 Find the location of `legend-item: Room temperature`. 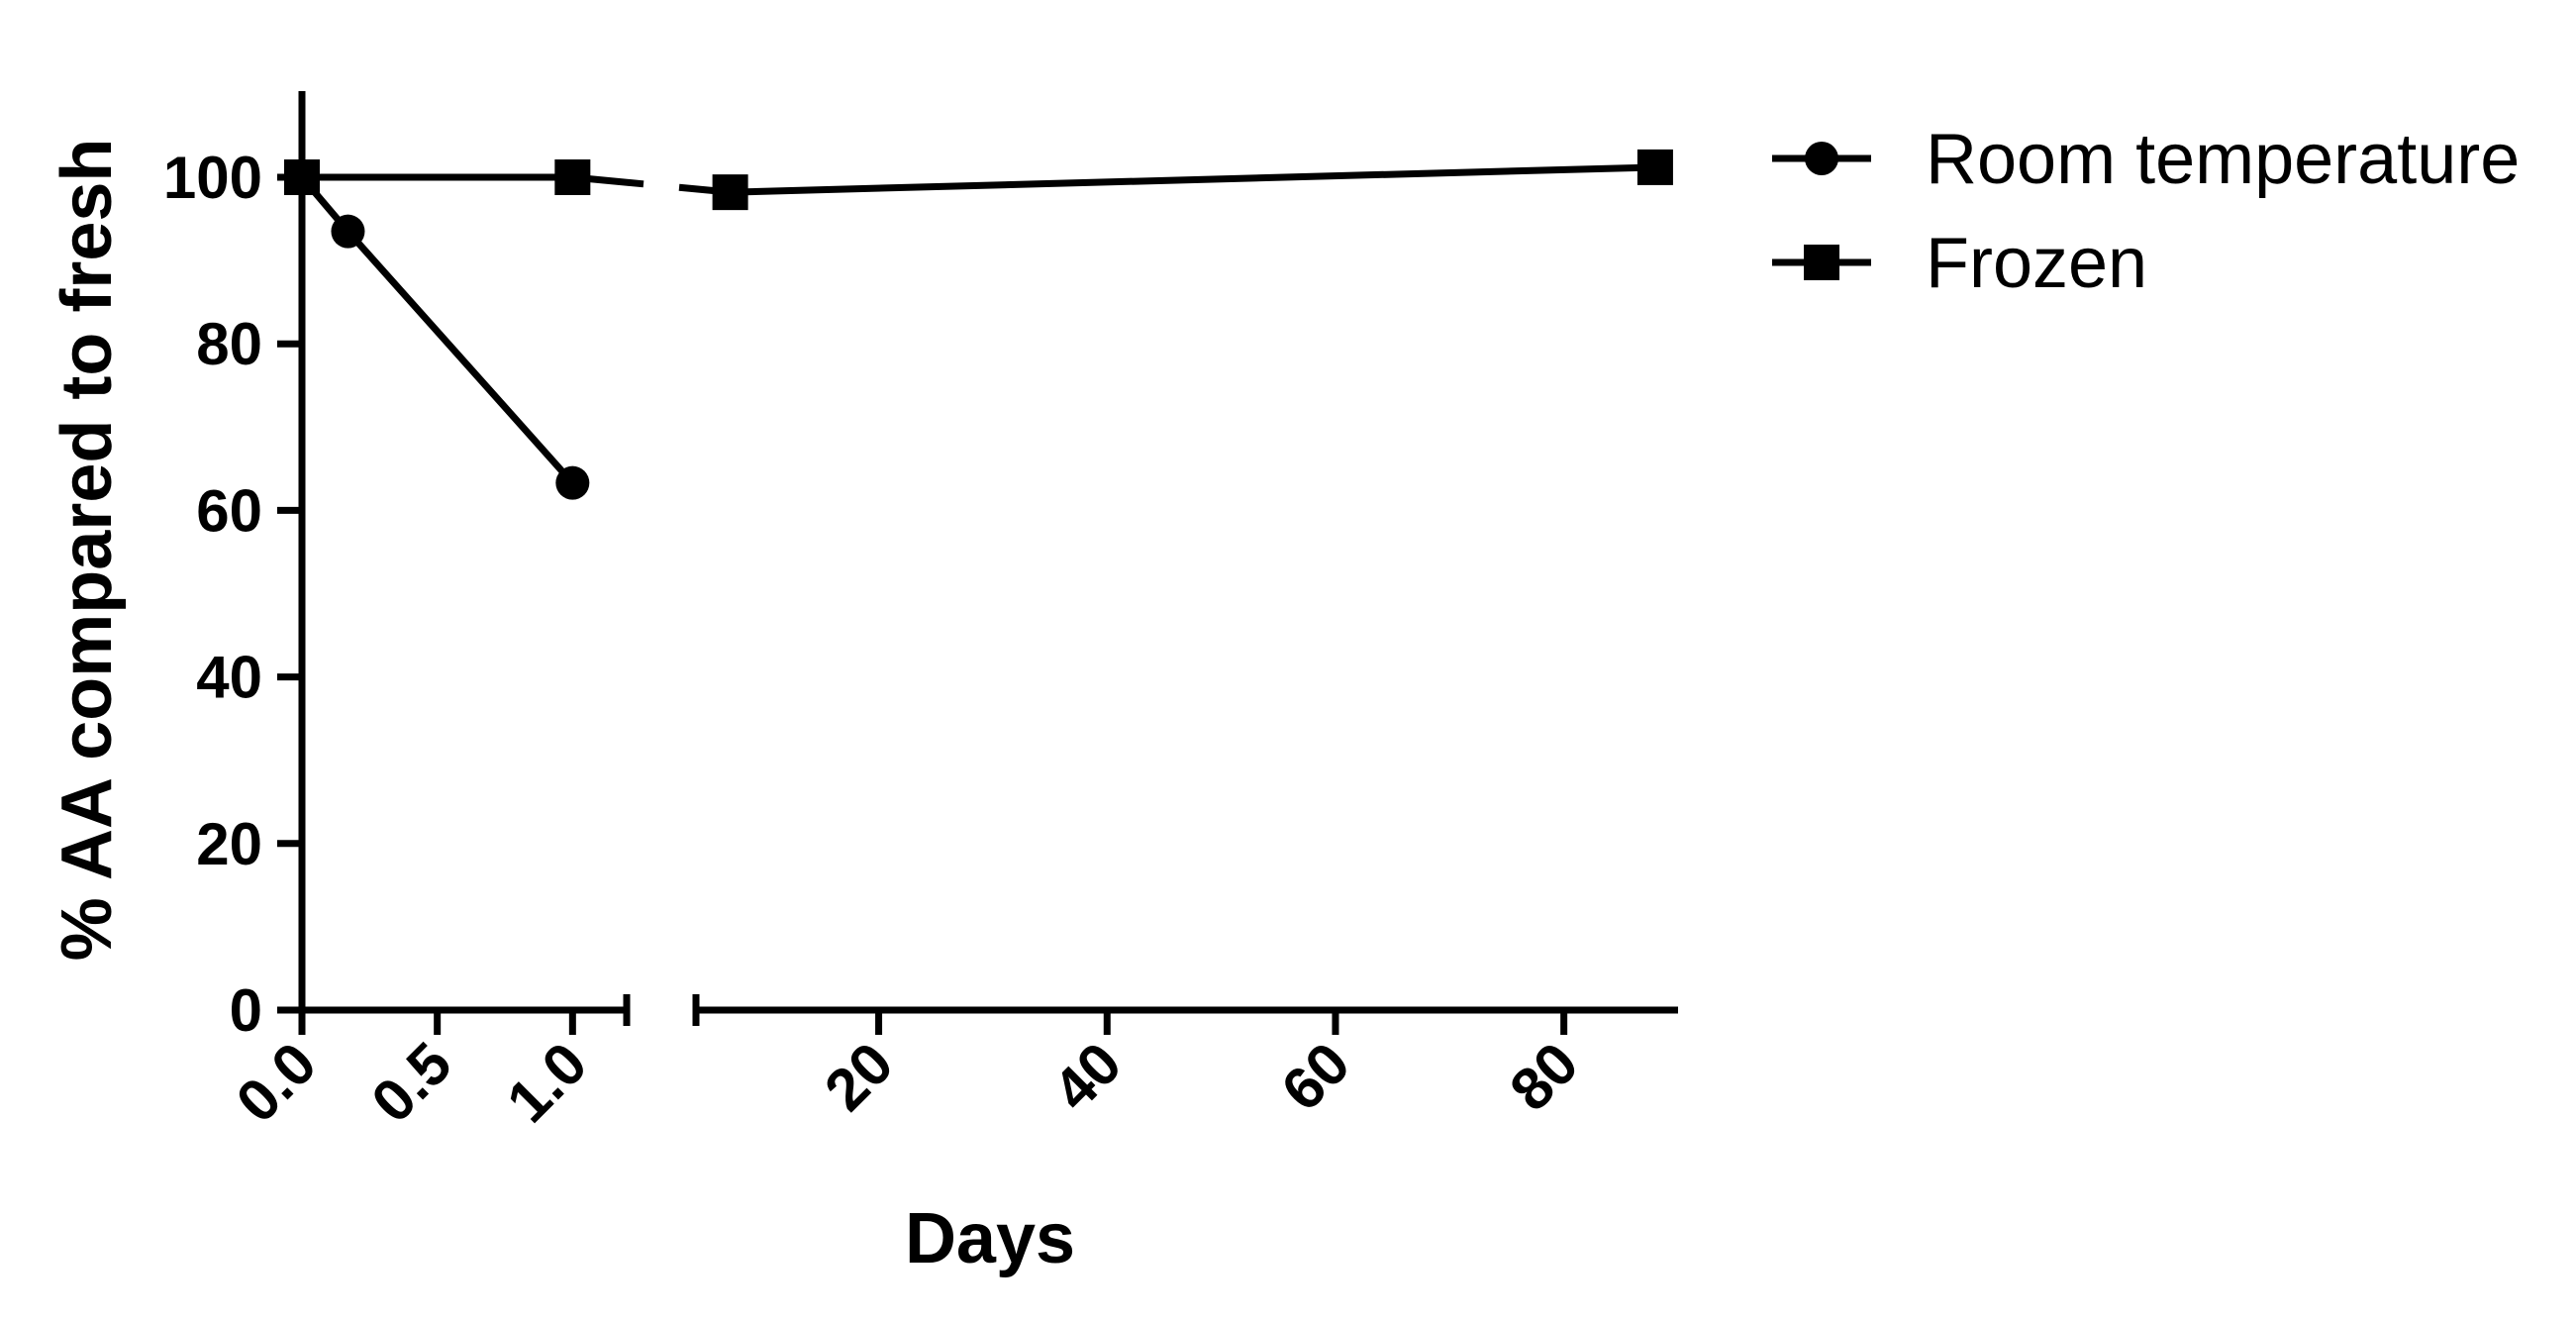

legend-item: Room temperature is located at coordinates (2146, 159).